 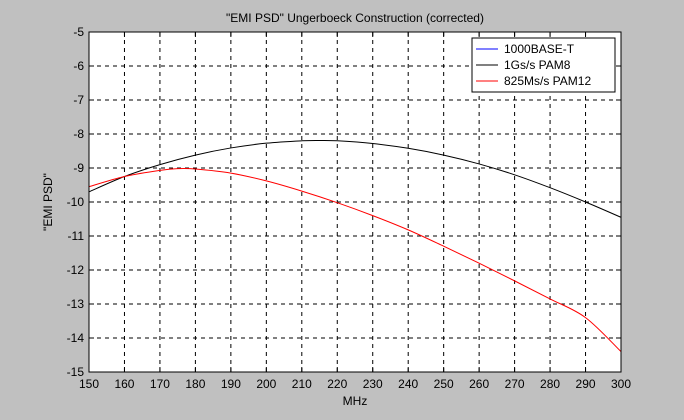 What do you see at coordinates (355, 178) in the screenshot?
I see `series-line-1gs-s-pam8` at bounding box center [355, 178].